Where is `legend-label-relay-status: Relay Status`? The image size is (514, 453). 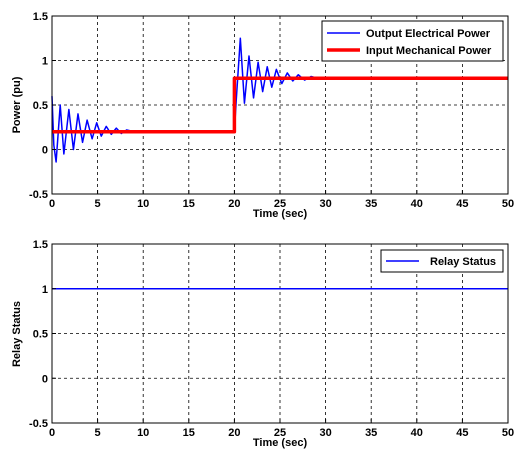
legend-label-relay-status: Relay Status is located at coordinates (463, 262).